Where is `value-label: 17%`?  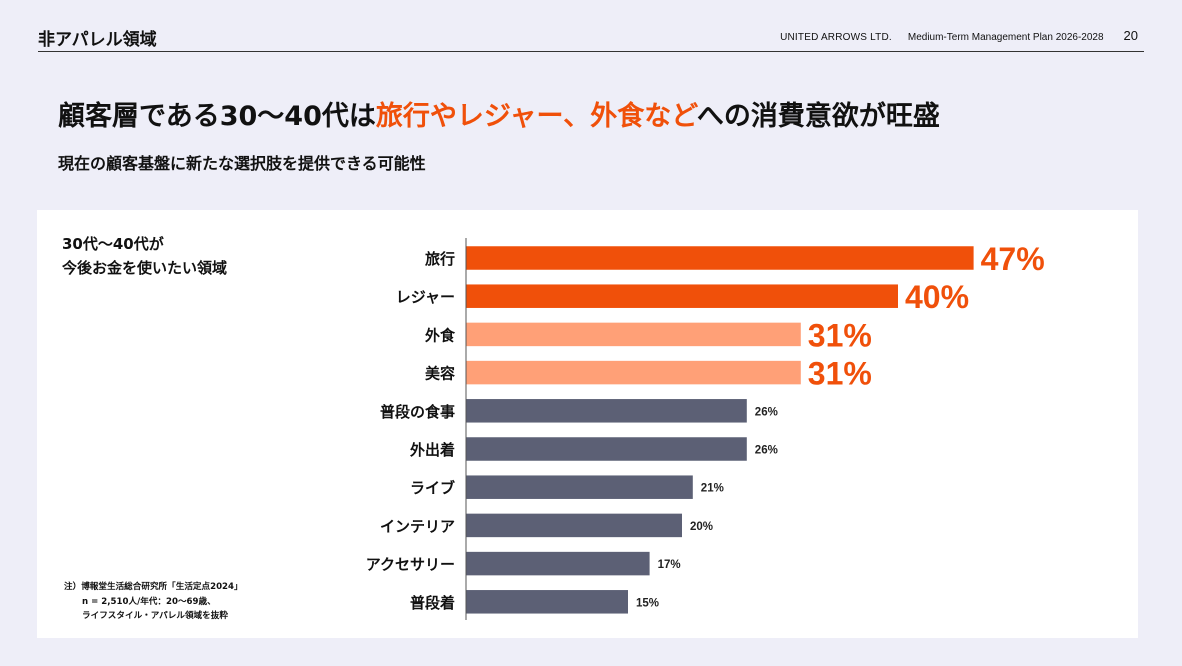
value-label: 17% is located at coordinates (669, 565).